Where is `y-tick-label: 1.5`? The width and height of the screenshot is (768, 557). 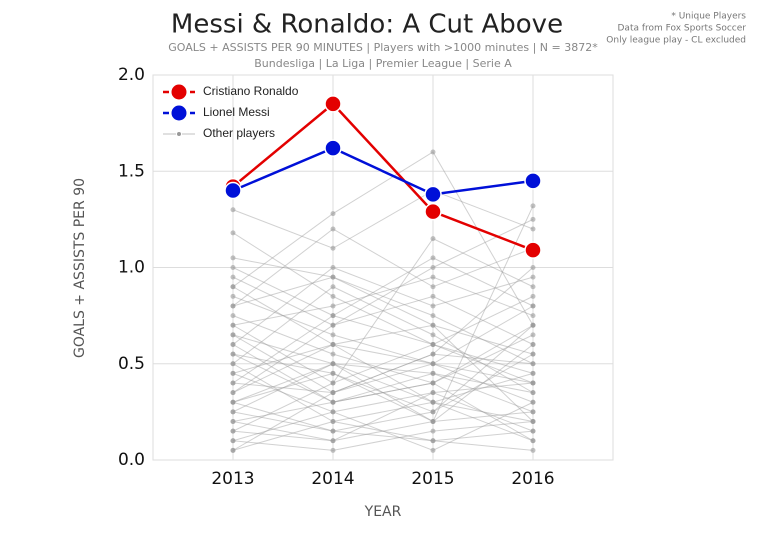 y-tick-label: 1.5 is located at coordinates (131, 171).